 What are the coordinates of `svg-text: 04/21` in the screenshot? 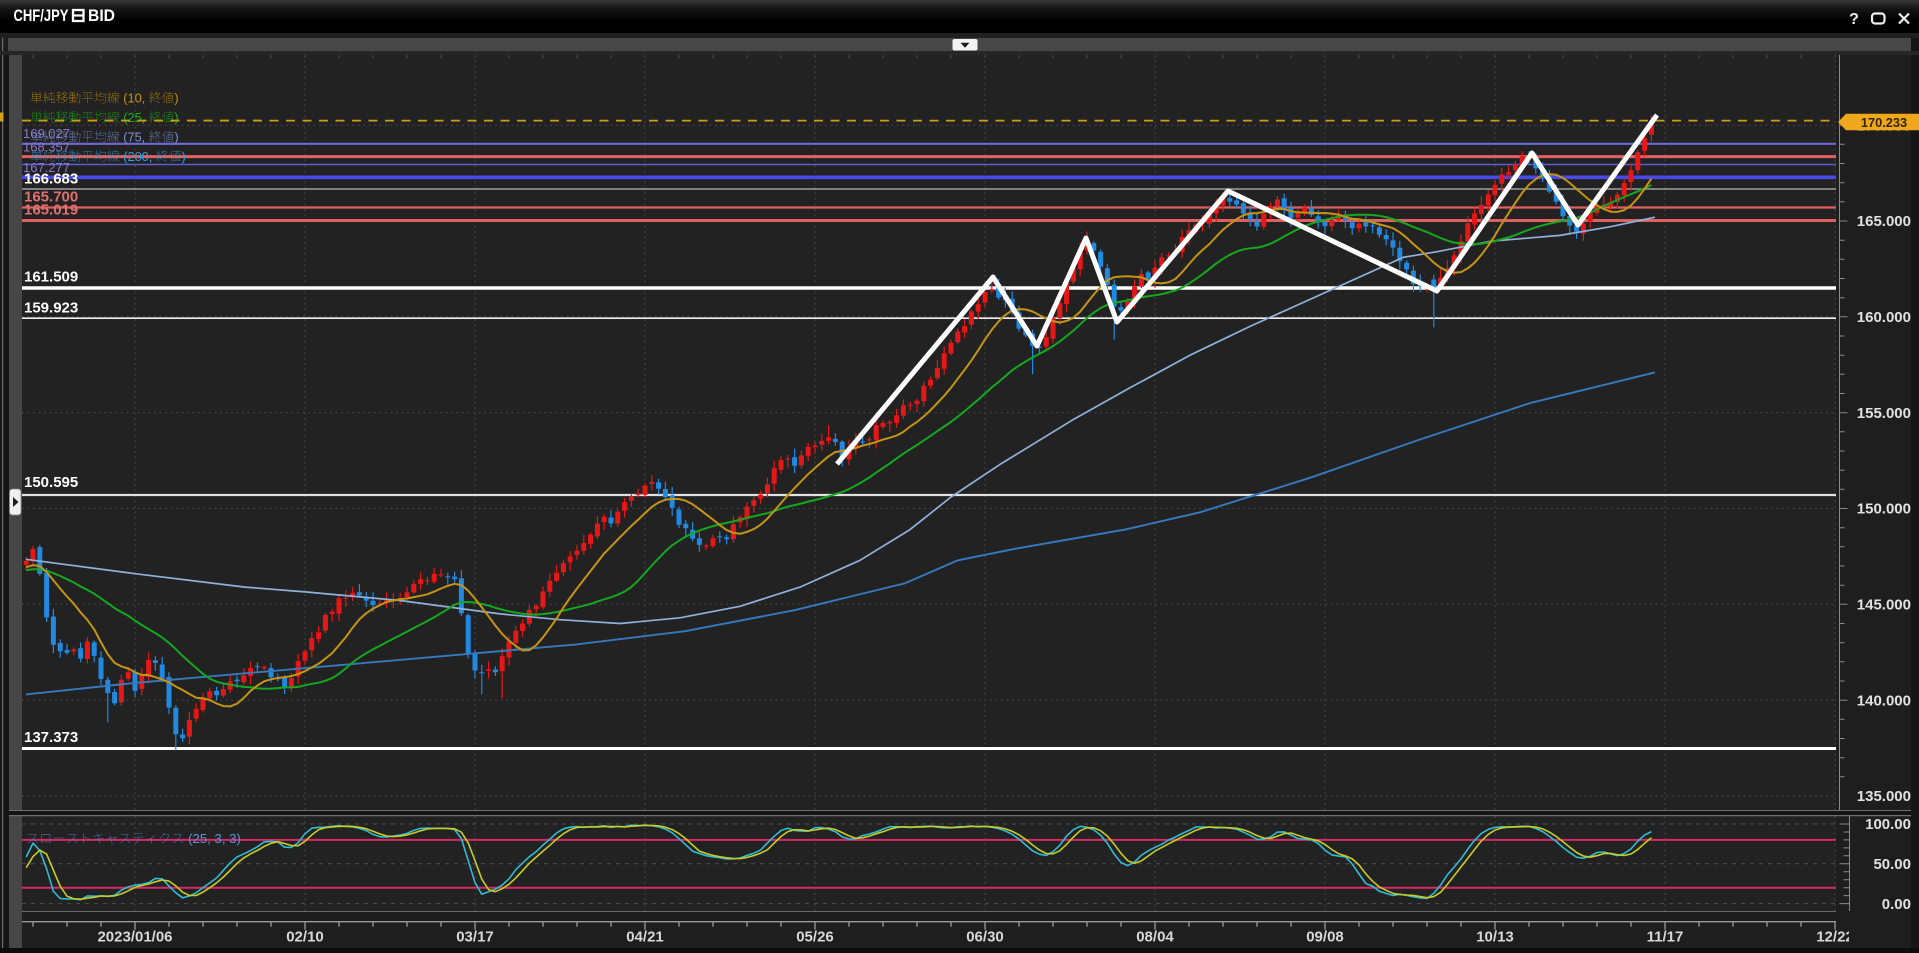 It's located at (645, 937).